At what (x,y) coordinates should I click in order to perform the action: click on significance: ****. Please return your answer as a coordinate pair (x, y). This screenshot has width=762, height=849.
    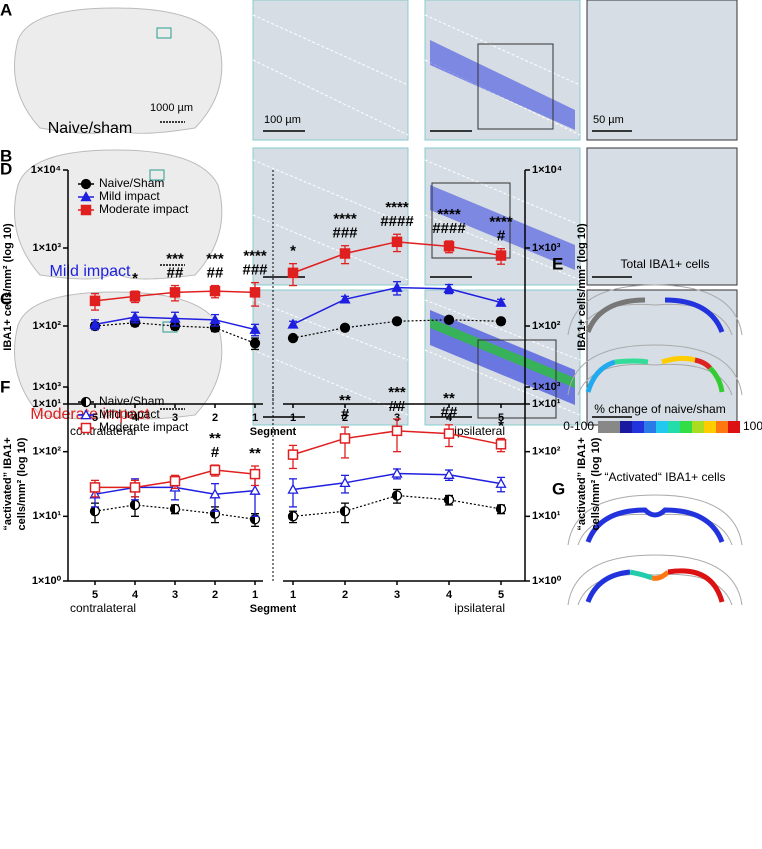
    Looking at the image, I should click on (397, 207).